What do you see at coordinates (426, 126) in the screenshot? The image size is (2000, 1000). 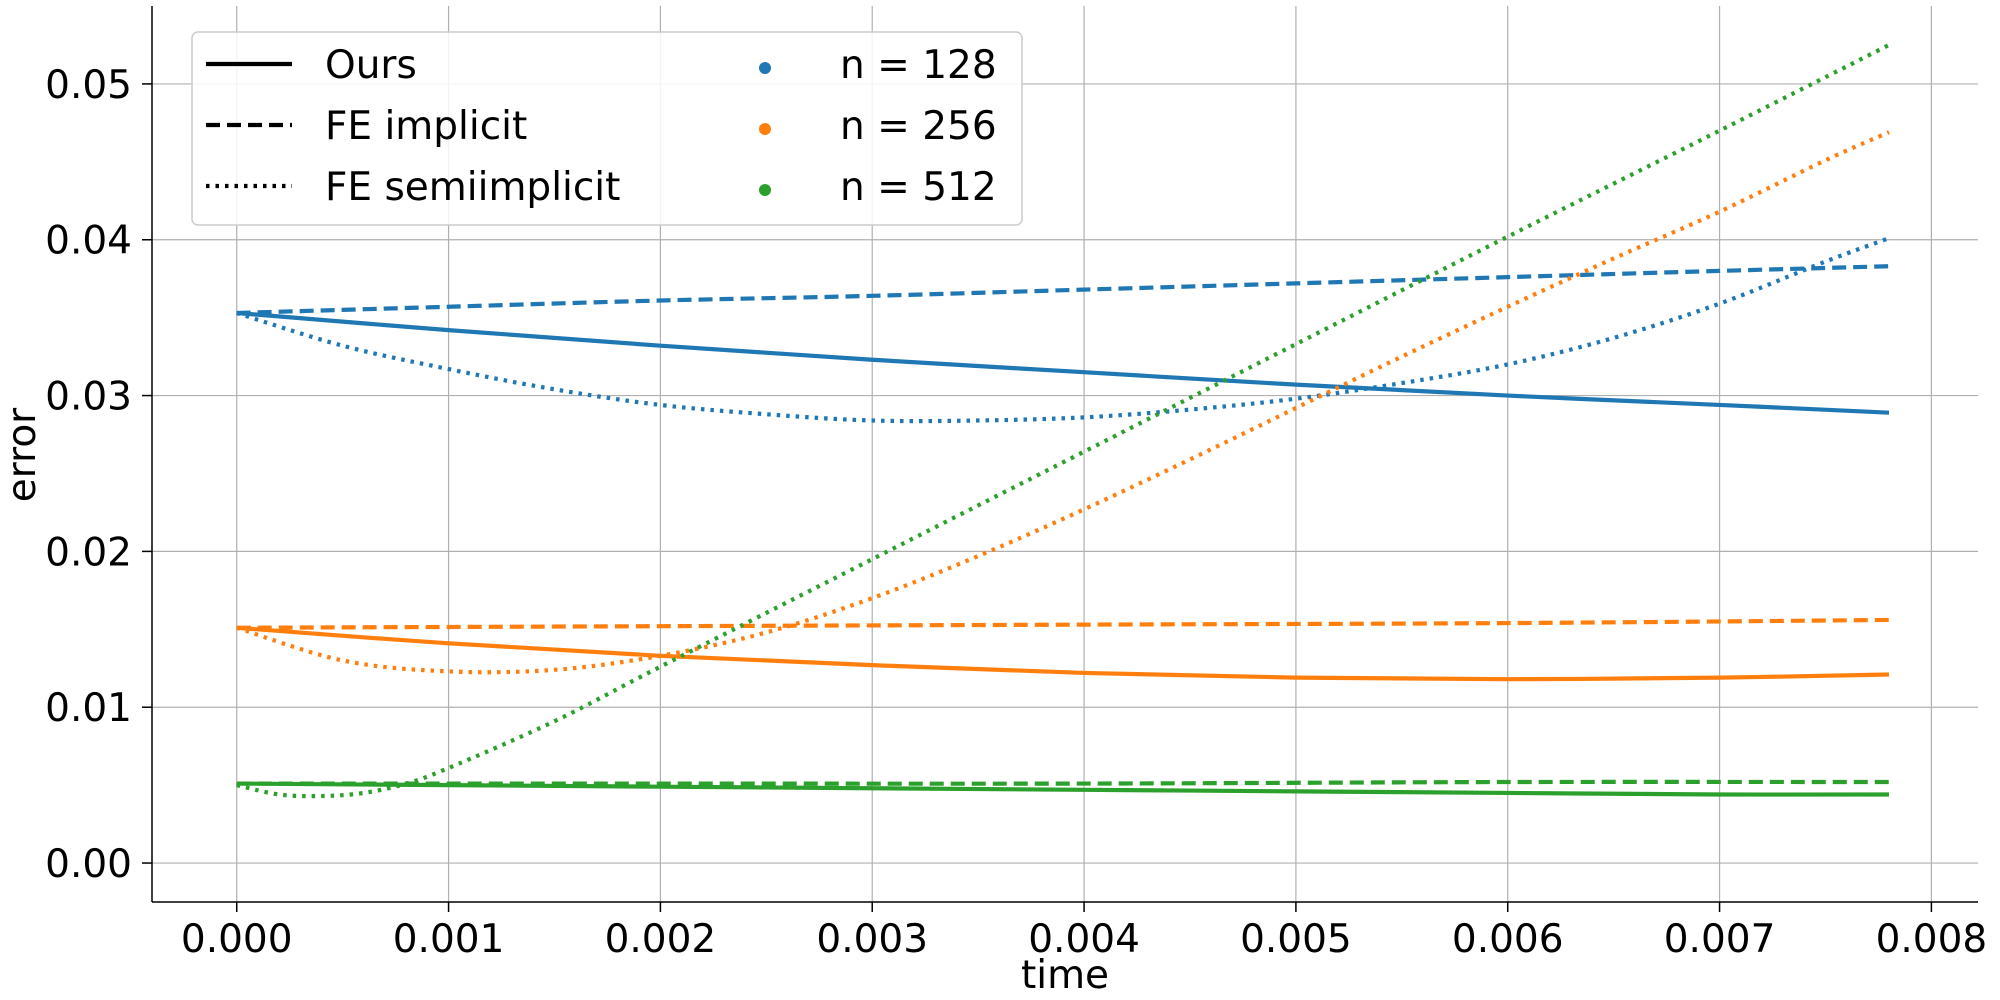 I see `legend-style-label: FE implicit` at bounding box center [426, 126].